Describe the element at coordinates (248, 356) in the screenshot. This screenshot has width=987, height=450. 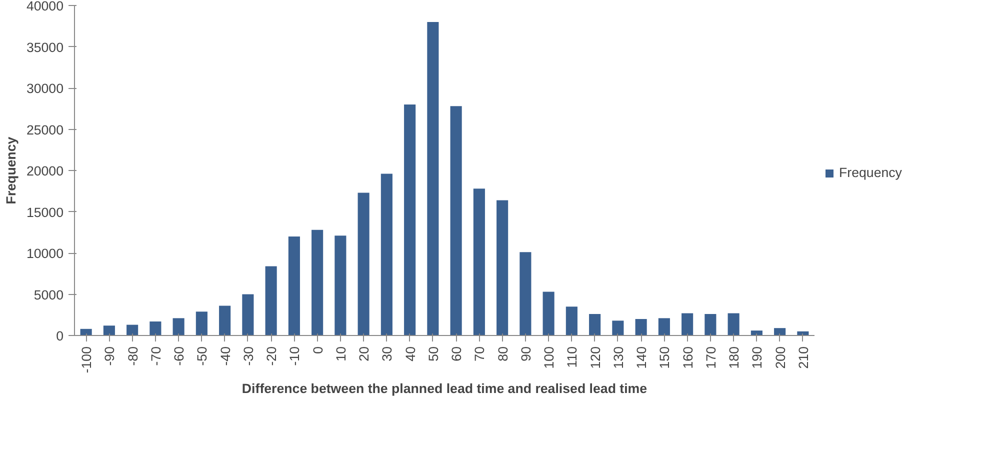
I see `x-tick-label: -30` at that location.